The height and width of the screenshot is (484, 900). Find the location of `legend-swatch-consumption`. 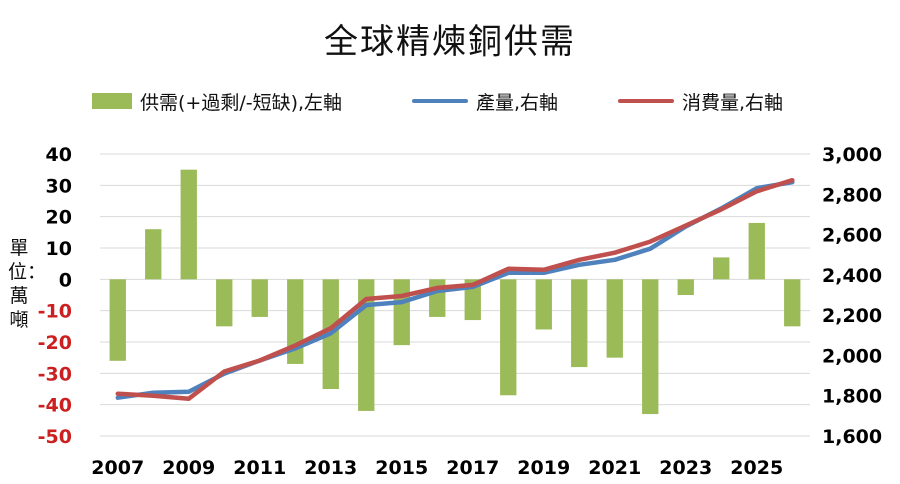

legend-swatch-consumption is located at coordinates (646, 101).